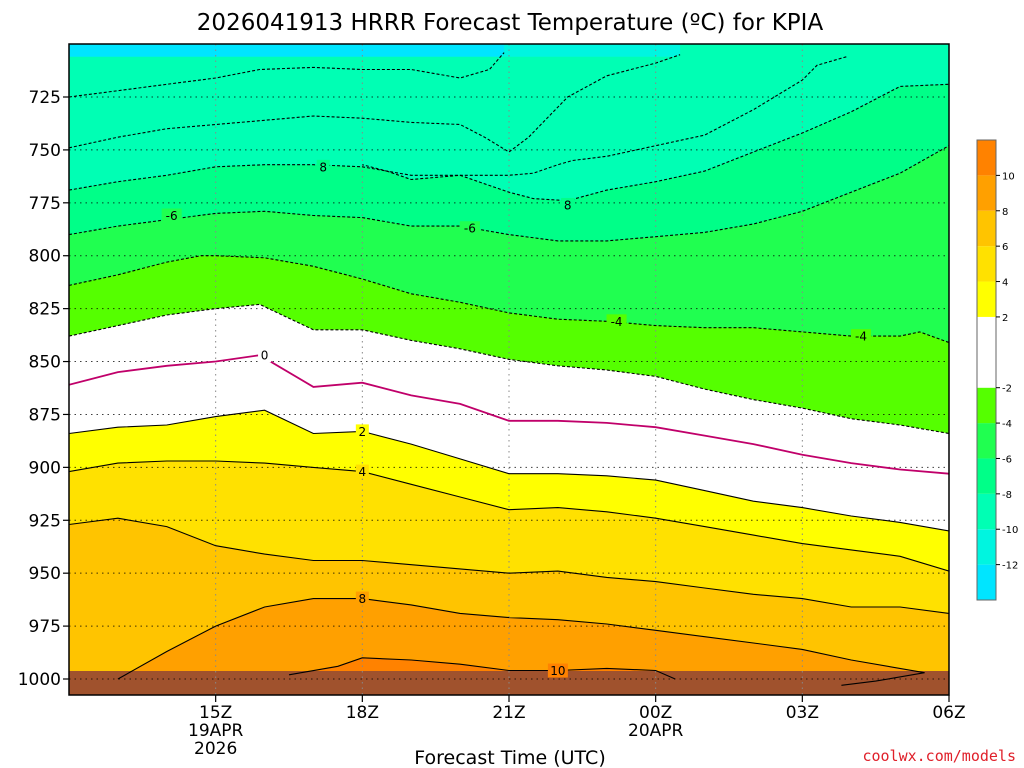 The height and width of the screenshot is (768, 1024). Describe the element at coordinates (1005, 212) in the screenshot. I see `colorbar-tick-label: 8` at that location.